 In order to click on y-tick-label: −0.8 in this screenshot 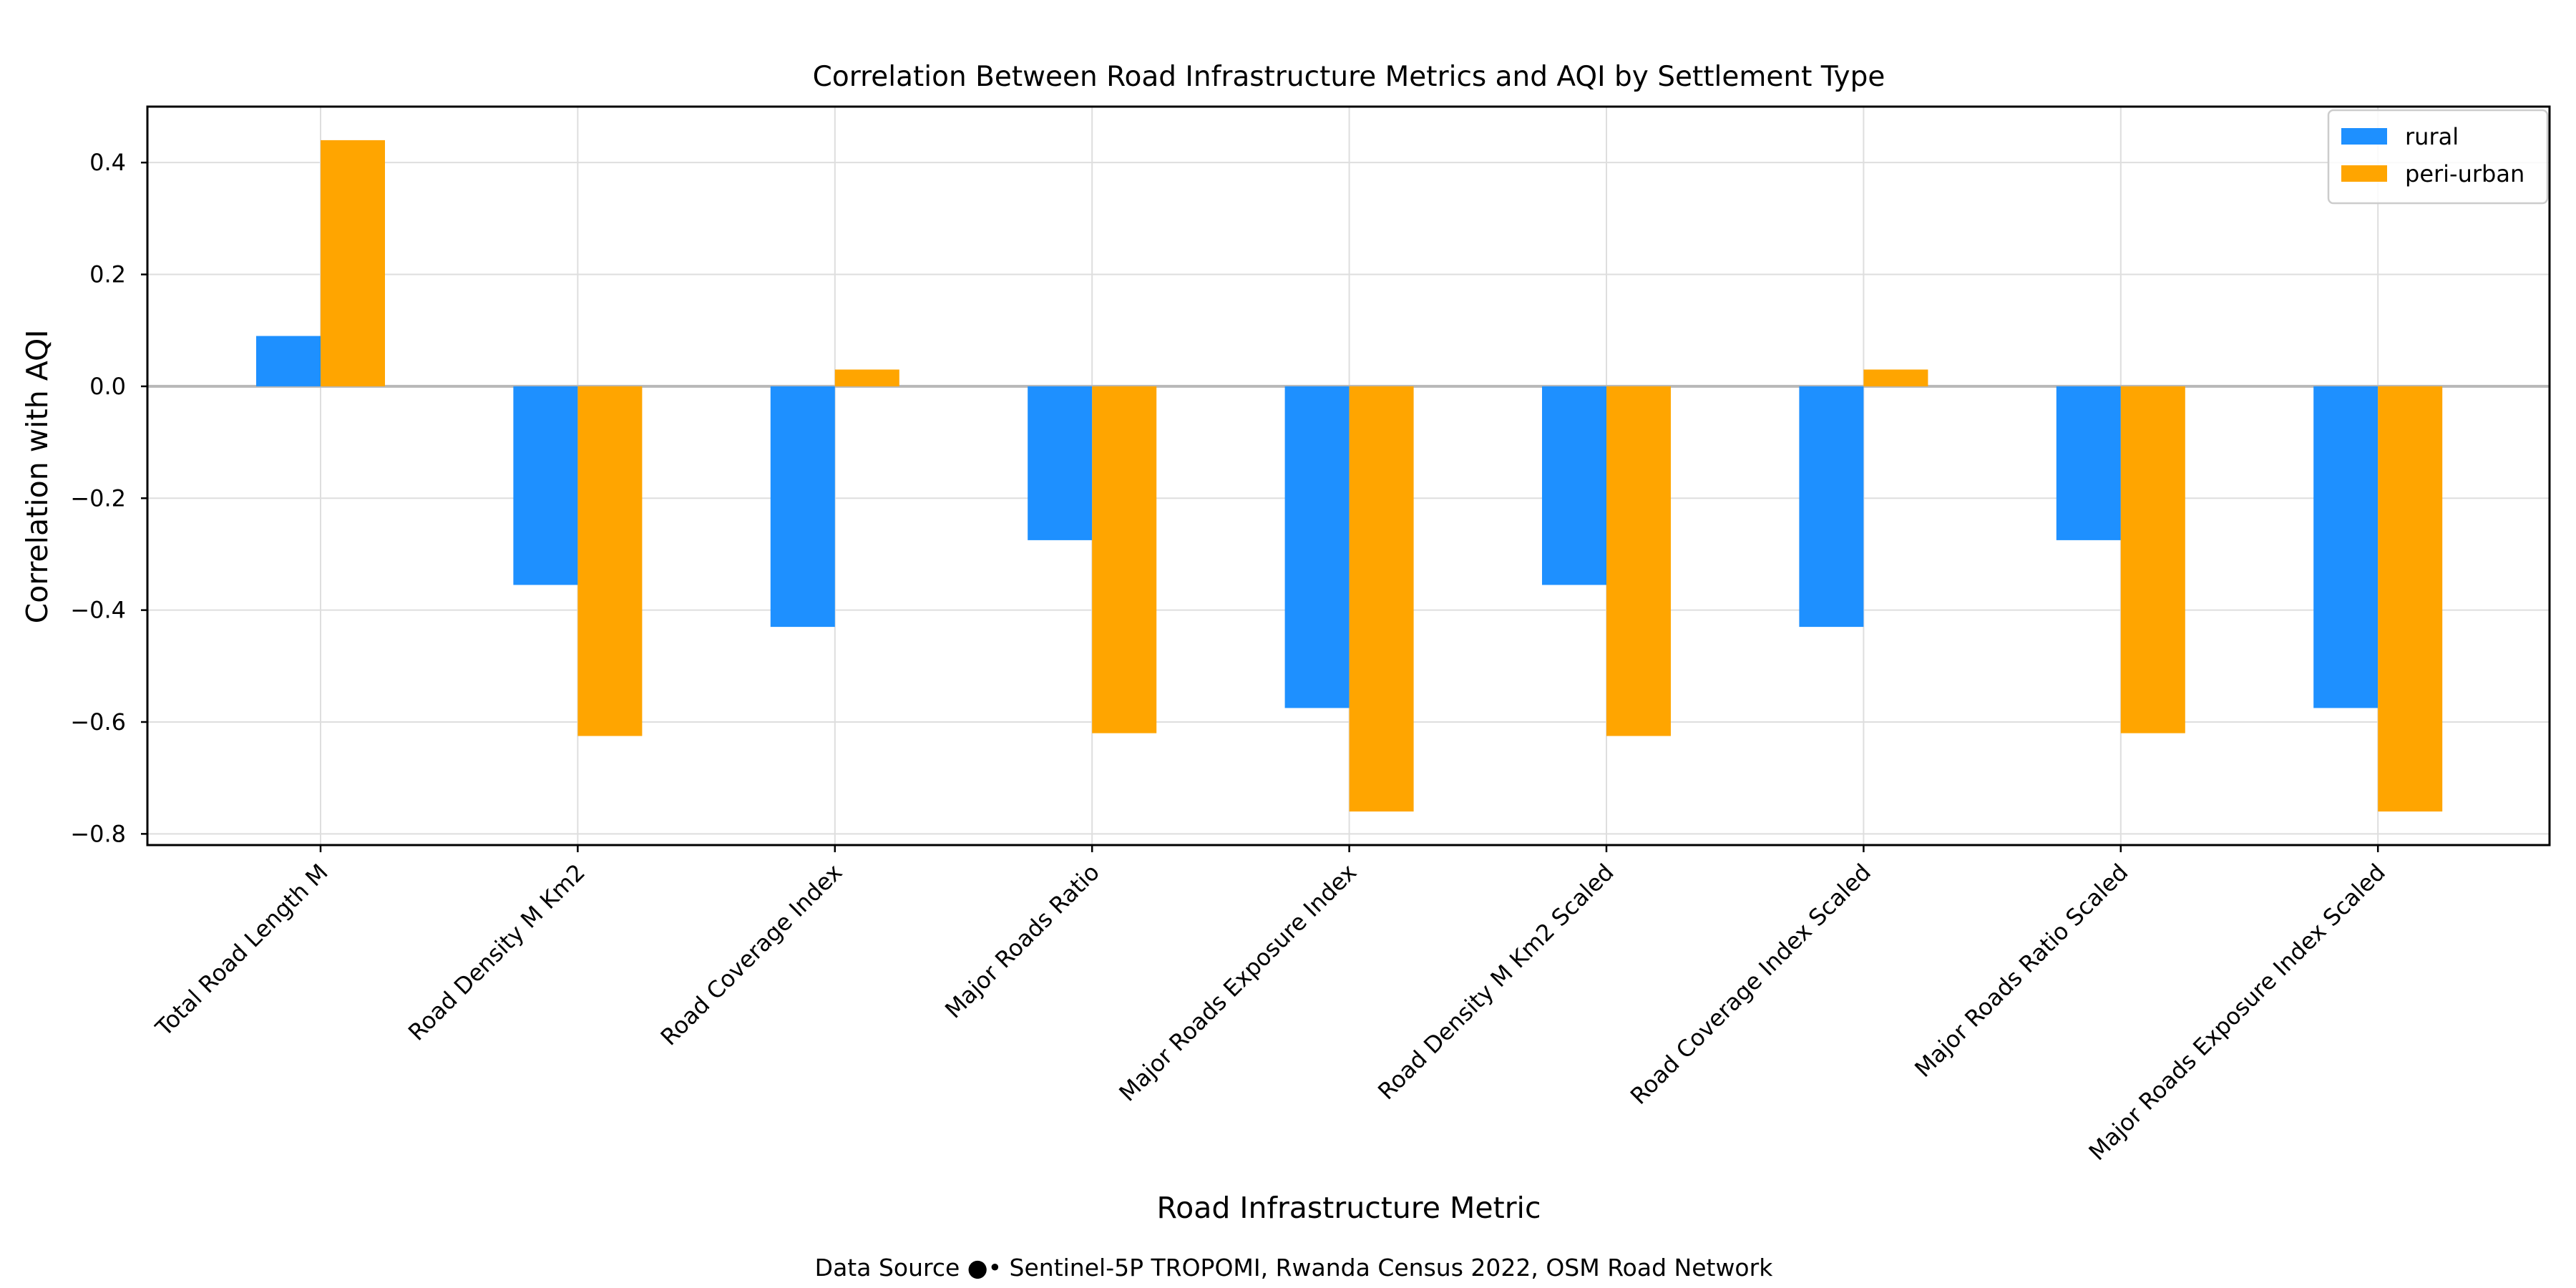, I will do `click(98, 833)`.